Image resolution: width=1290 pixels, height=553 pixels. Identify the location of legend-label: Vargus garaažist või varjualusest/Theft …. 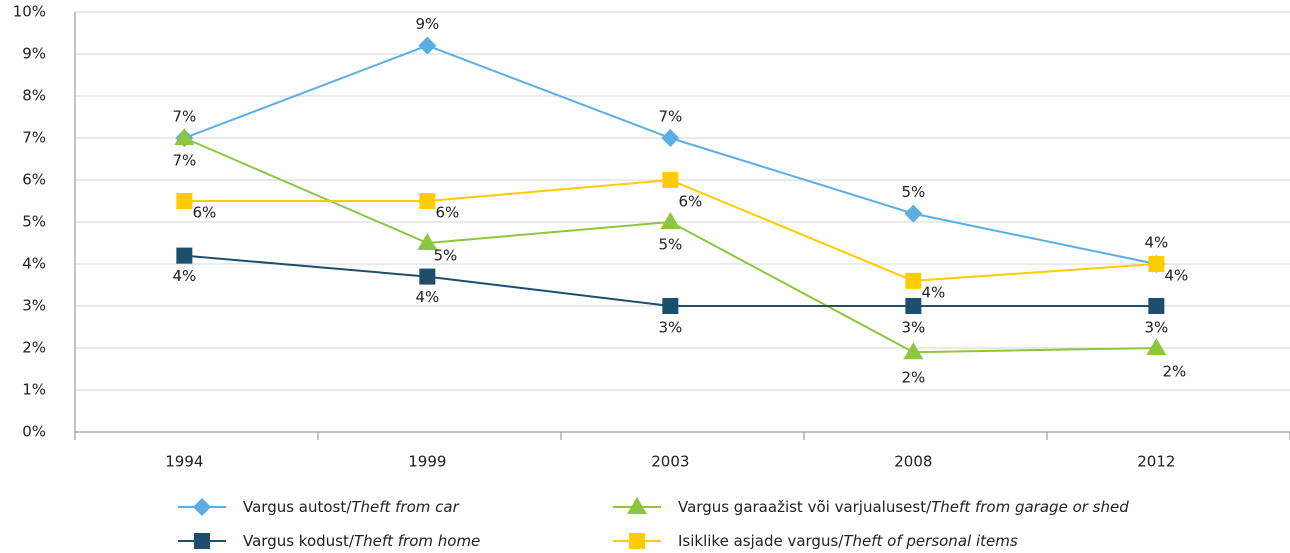
(903, 507).